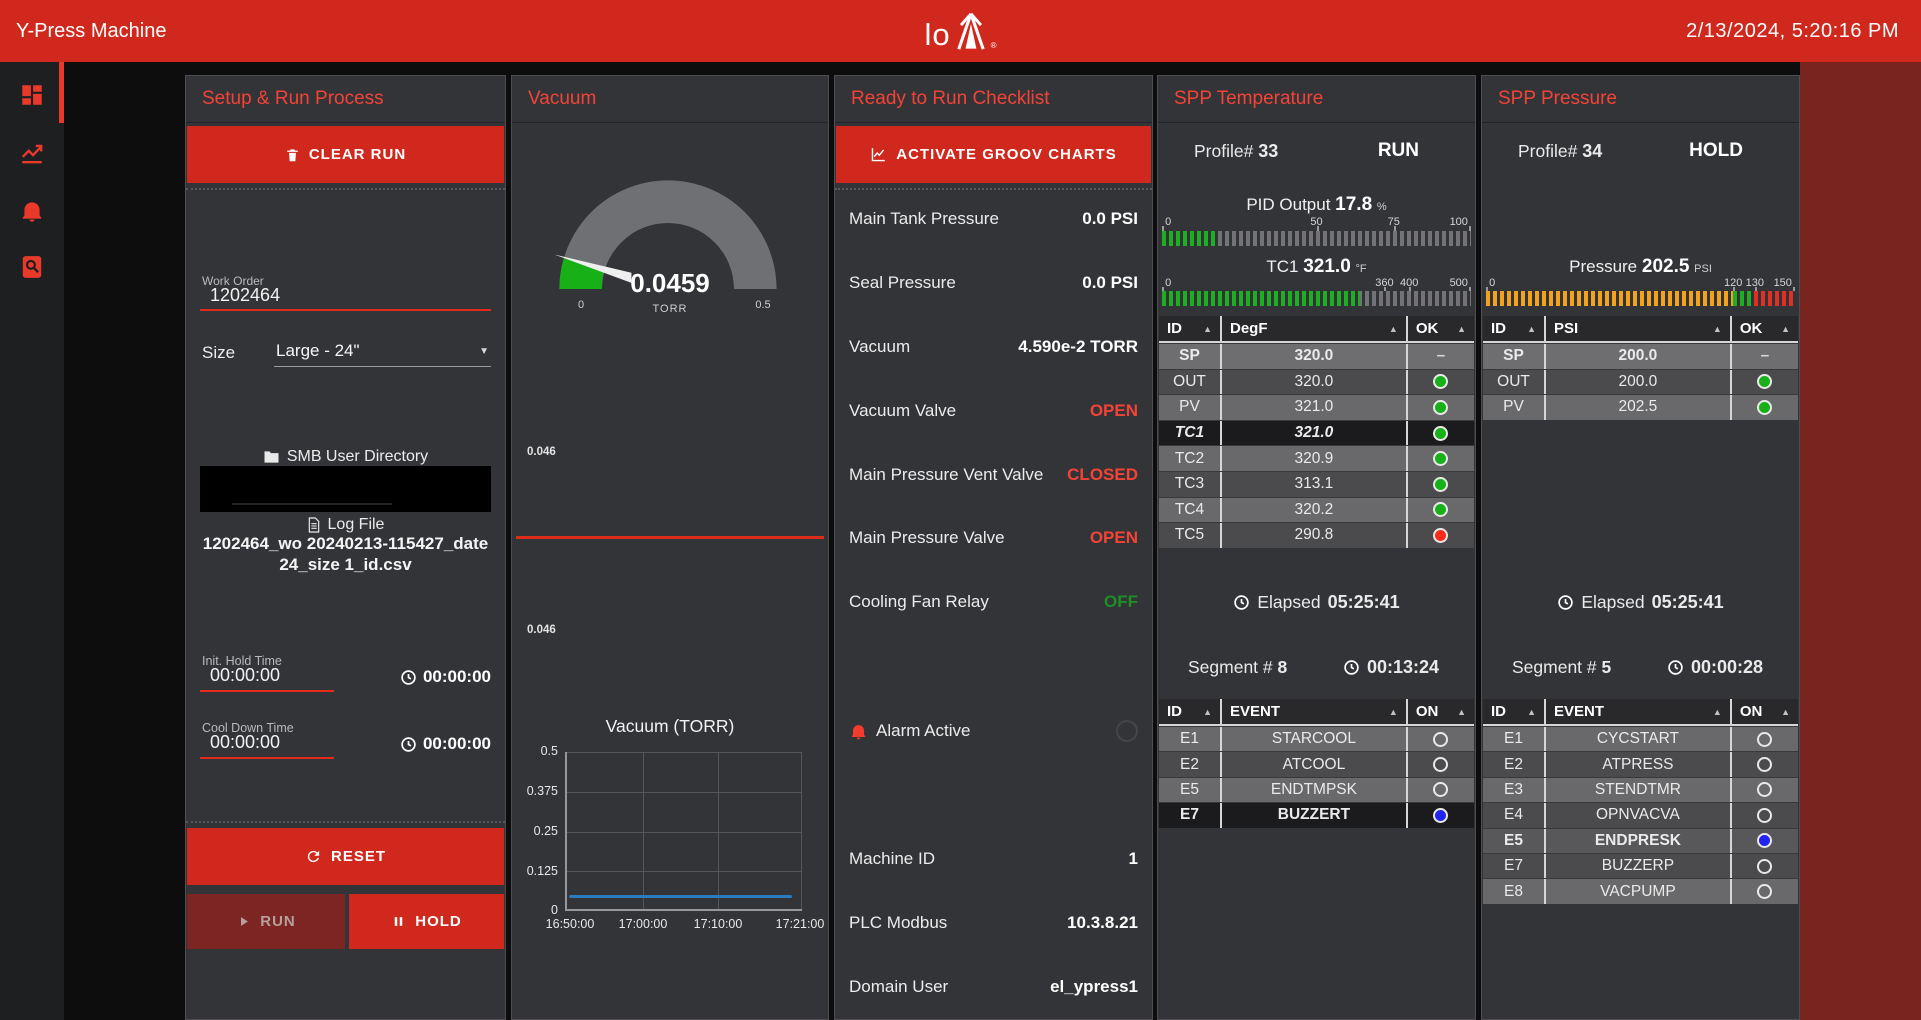 Image resolution: width=1921 pixels, height=1020 pixels. What do you see at coordinates (892, 858) in the screenshot?
I see `row-label: Machine ID` at bounding box center [892, 858].